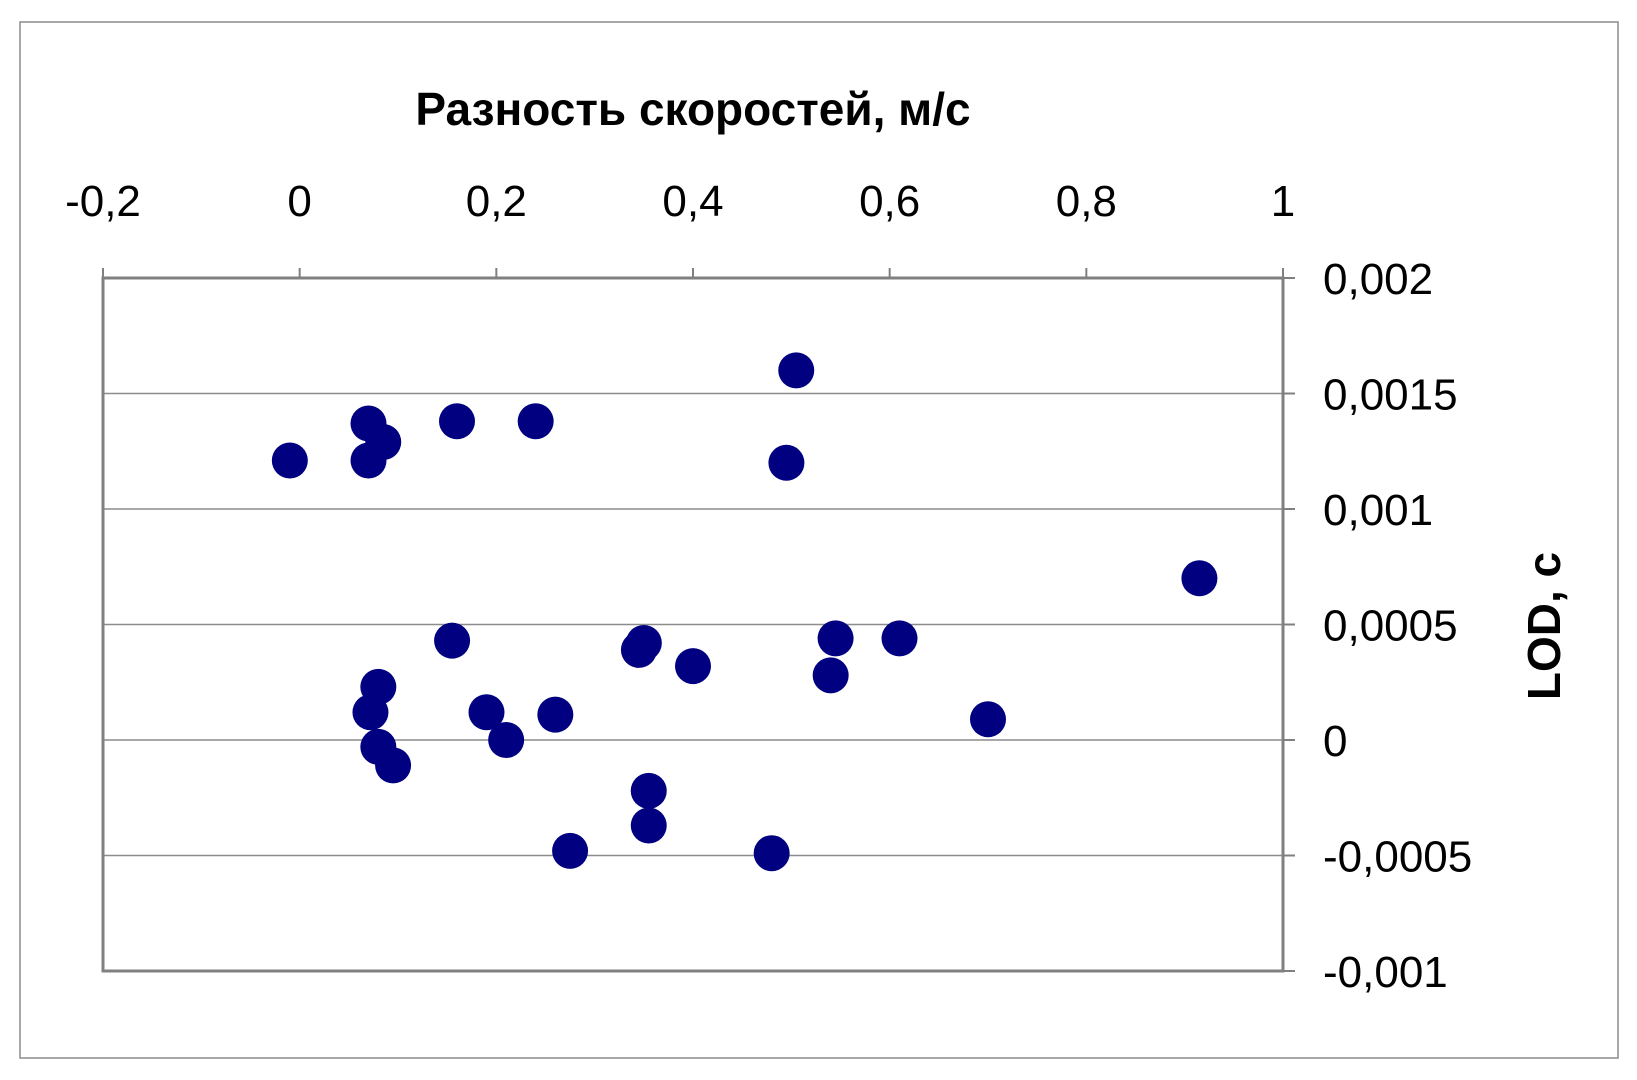  Describe the element at coordinates (1378, 279) in the screenshot. I see `y-tick-label: 0,002` at that location.